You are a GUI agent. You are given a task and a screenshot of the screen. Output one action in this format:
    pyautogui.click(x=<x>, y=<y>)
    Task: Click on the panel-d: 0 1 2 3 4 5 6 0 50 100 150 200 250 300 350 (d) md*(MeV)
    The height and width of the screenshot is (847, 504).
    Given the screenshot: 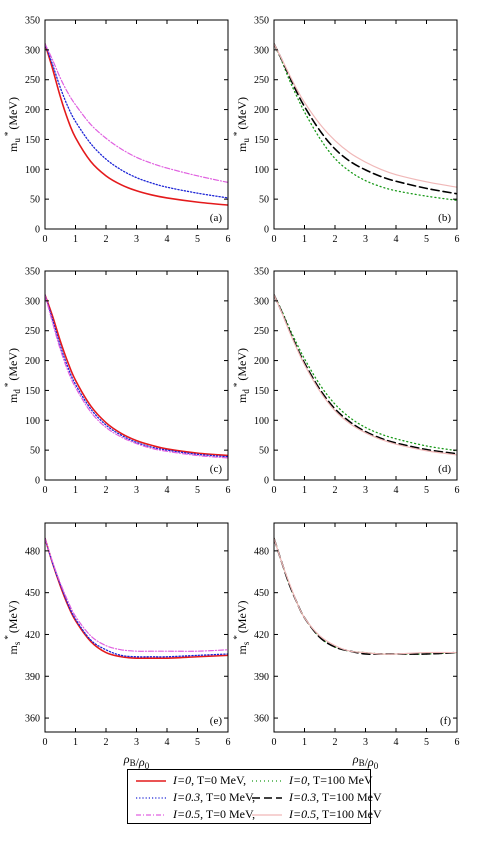 What is the action you would take?
    pyautogui.click(x=346, y=382)
    